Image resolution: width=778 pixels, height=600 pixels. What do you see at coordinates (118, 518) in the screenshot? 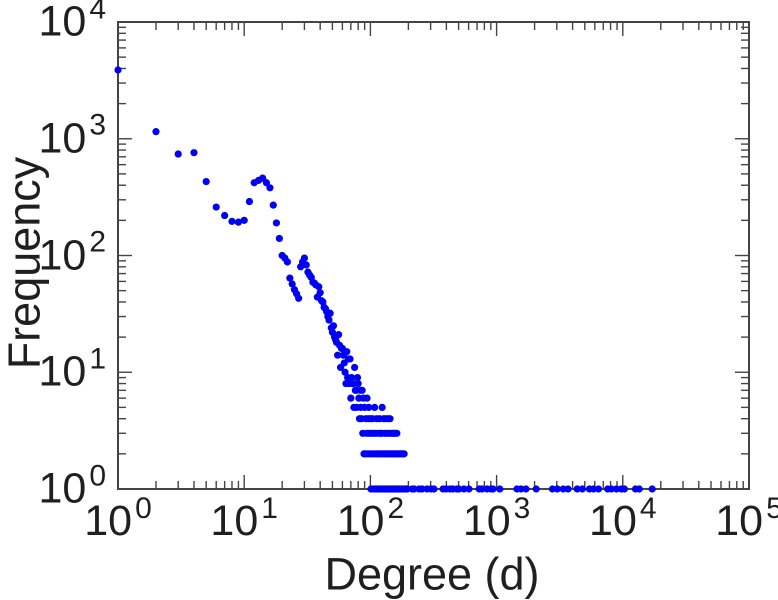
I see `x-tick-label: 10 0` at bounding box center [118, 518].